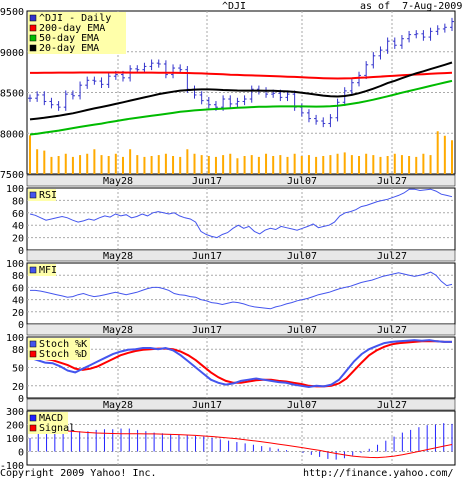 The image size is (470, 480). I want to click on legend-label: ^DJI - Daily, so click(75, 18).